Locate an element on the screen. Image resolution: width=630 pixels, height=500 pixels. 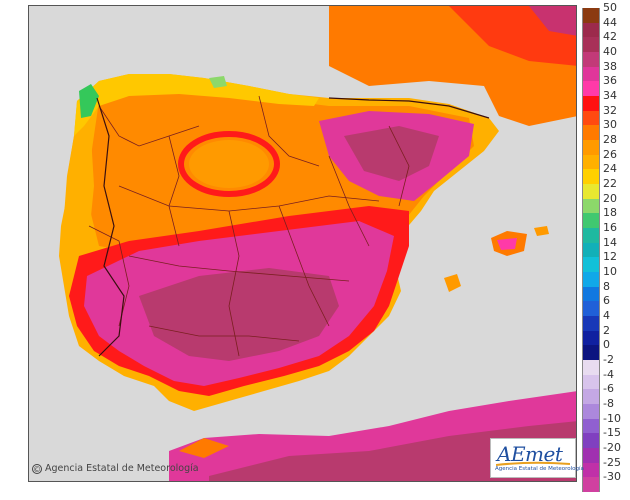
legend-entry: 4 is located at coordinates (605, 320).